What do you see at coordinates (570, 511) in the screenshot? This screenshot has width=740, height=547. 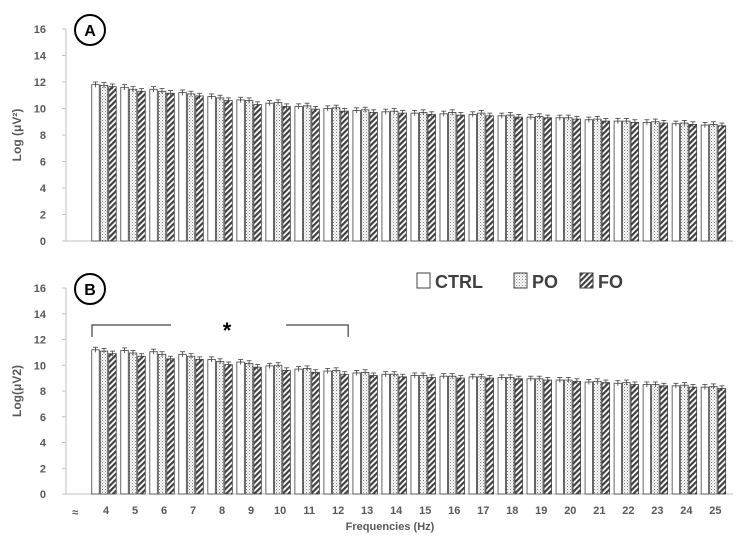 I see `x-tick-label: 20` at bounding box center [570, 511].